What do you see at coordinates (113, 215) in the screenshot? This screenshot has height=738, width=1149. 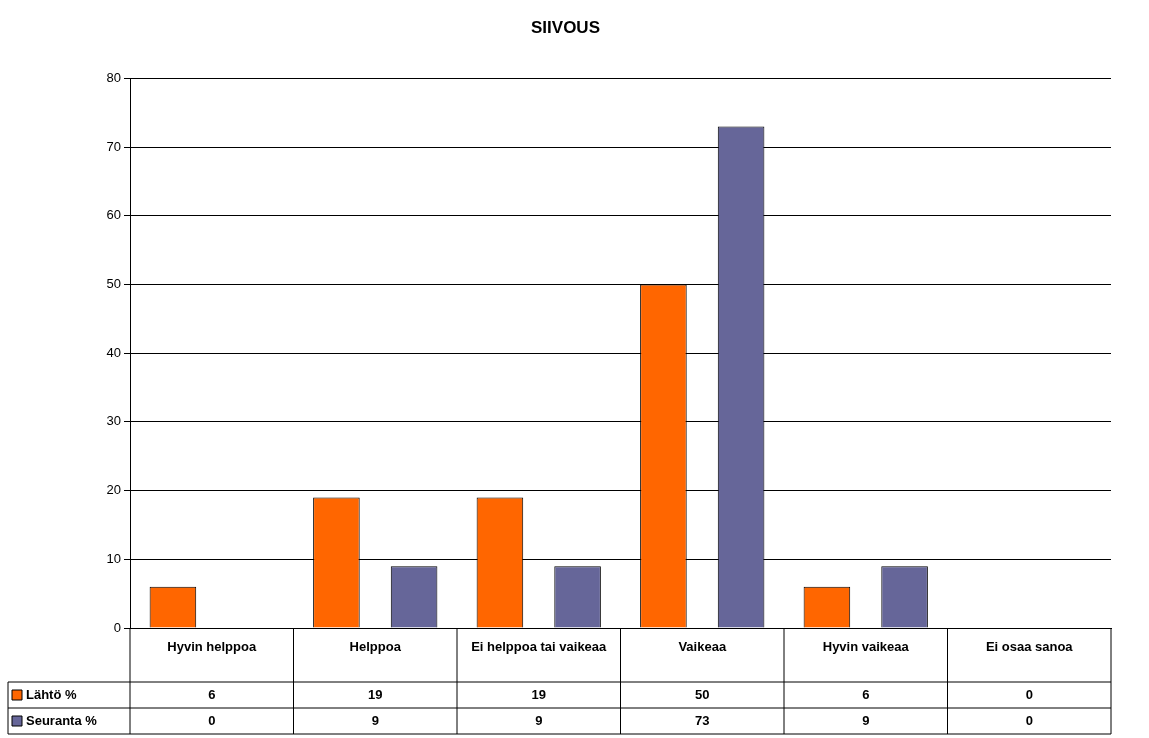 I see `y-tick-label: 60` at bounding box center [113, 215].